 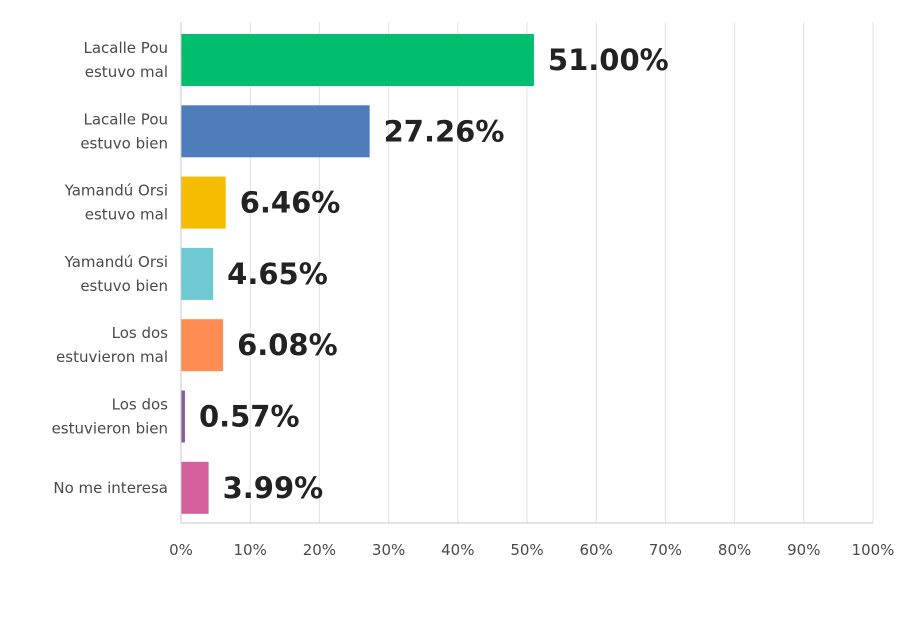 I want to click on value-label: 6.08%, so click(x=287, y=345).